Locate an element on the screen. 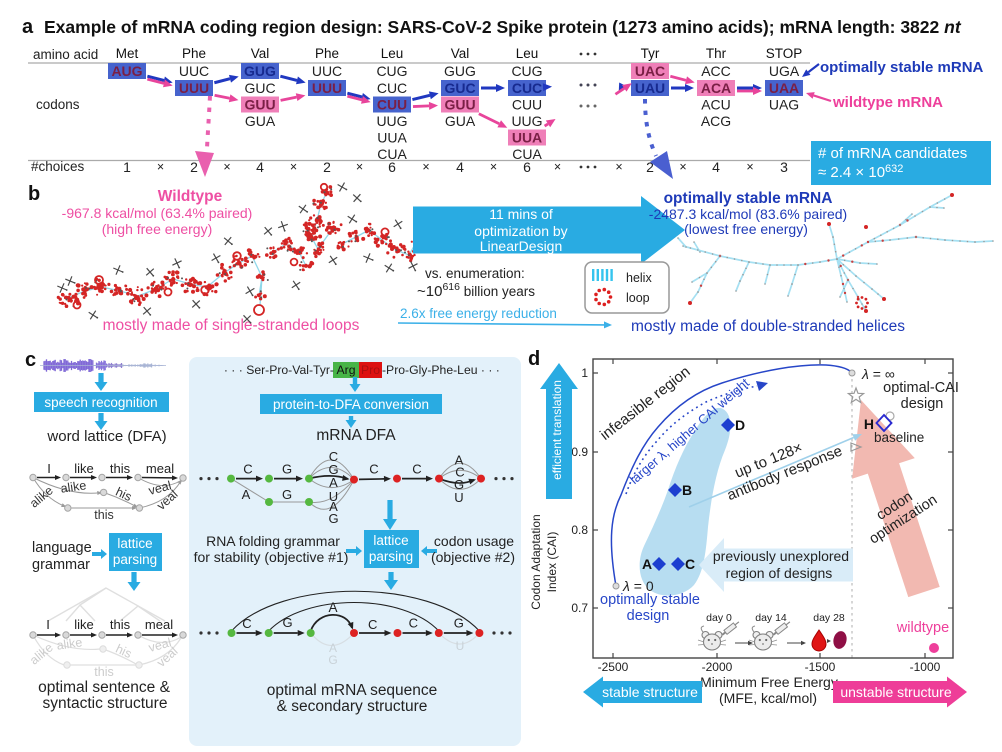 The height and width of the screenshot is (752, 1002). svg-text: optimally stable is located at coordinates (650, 600).